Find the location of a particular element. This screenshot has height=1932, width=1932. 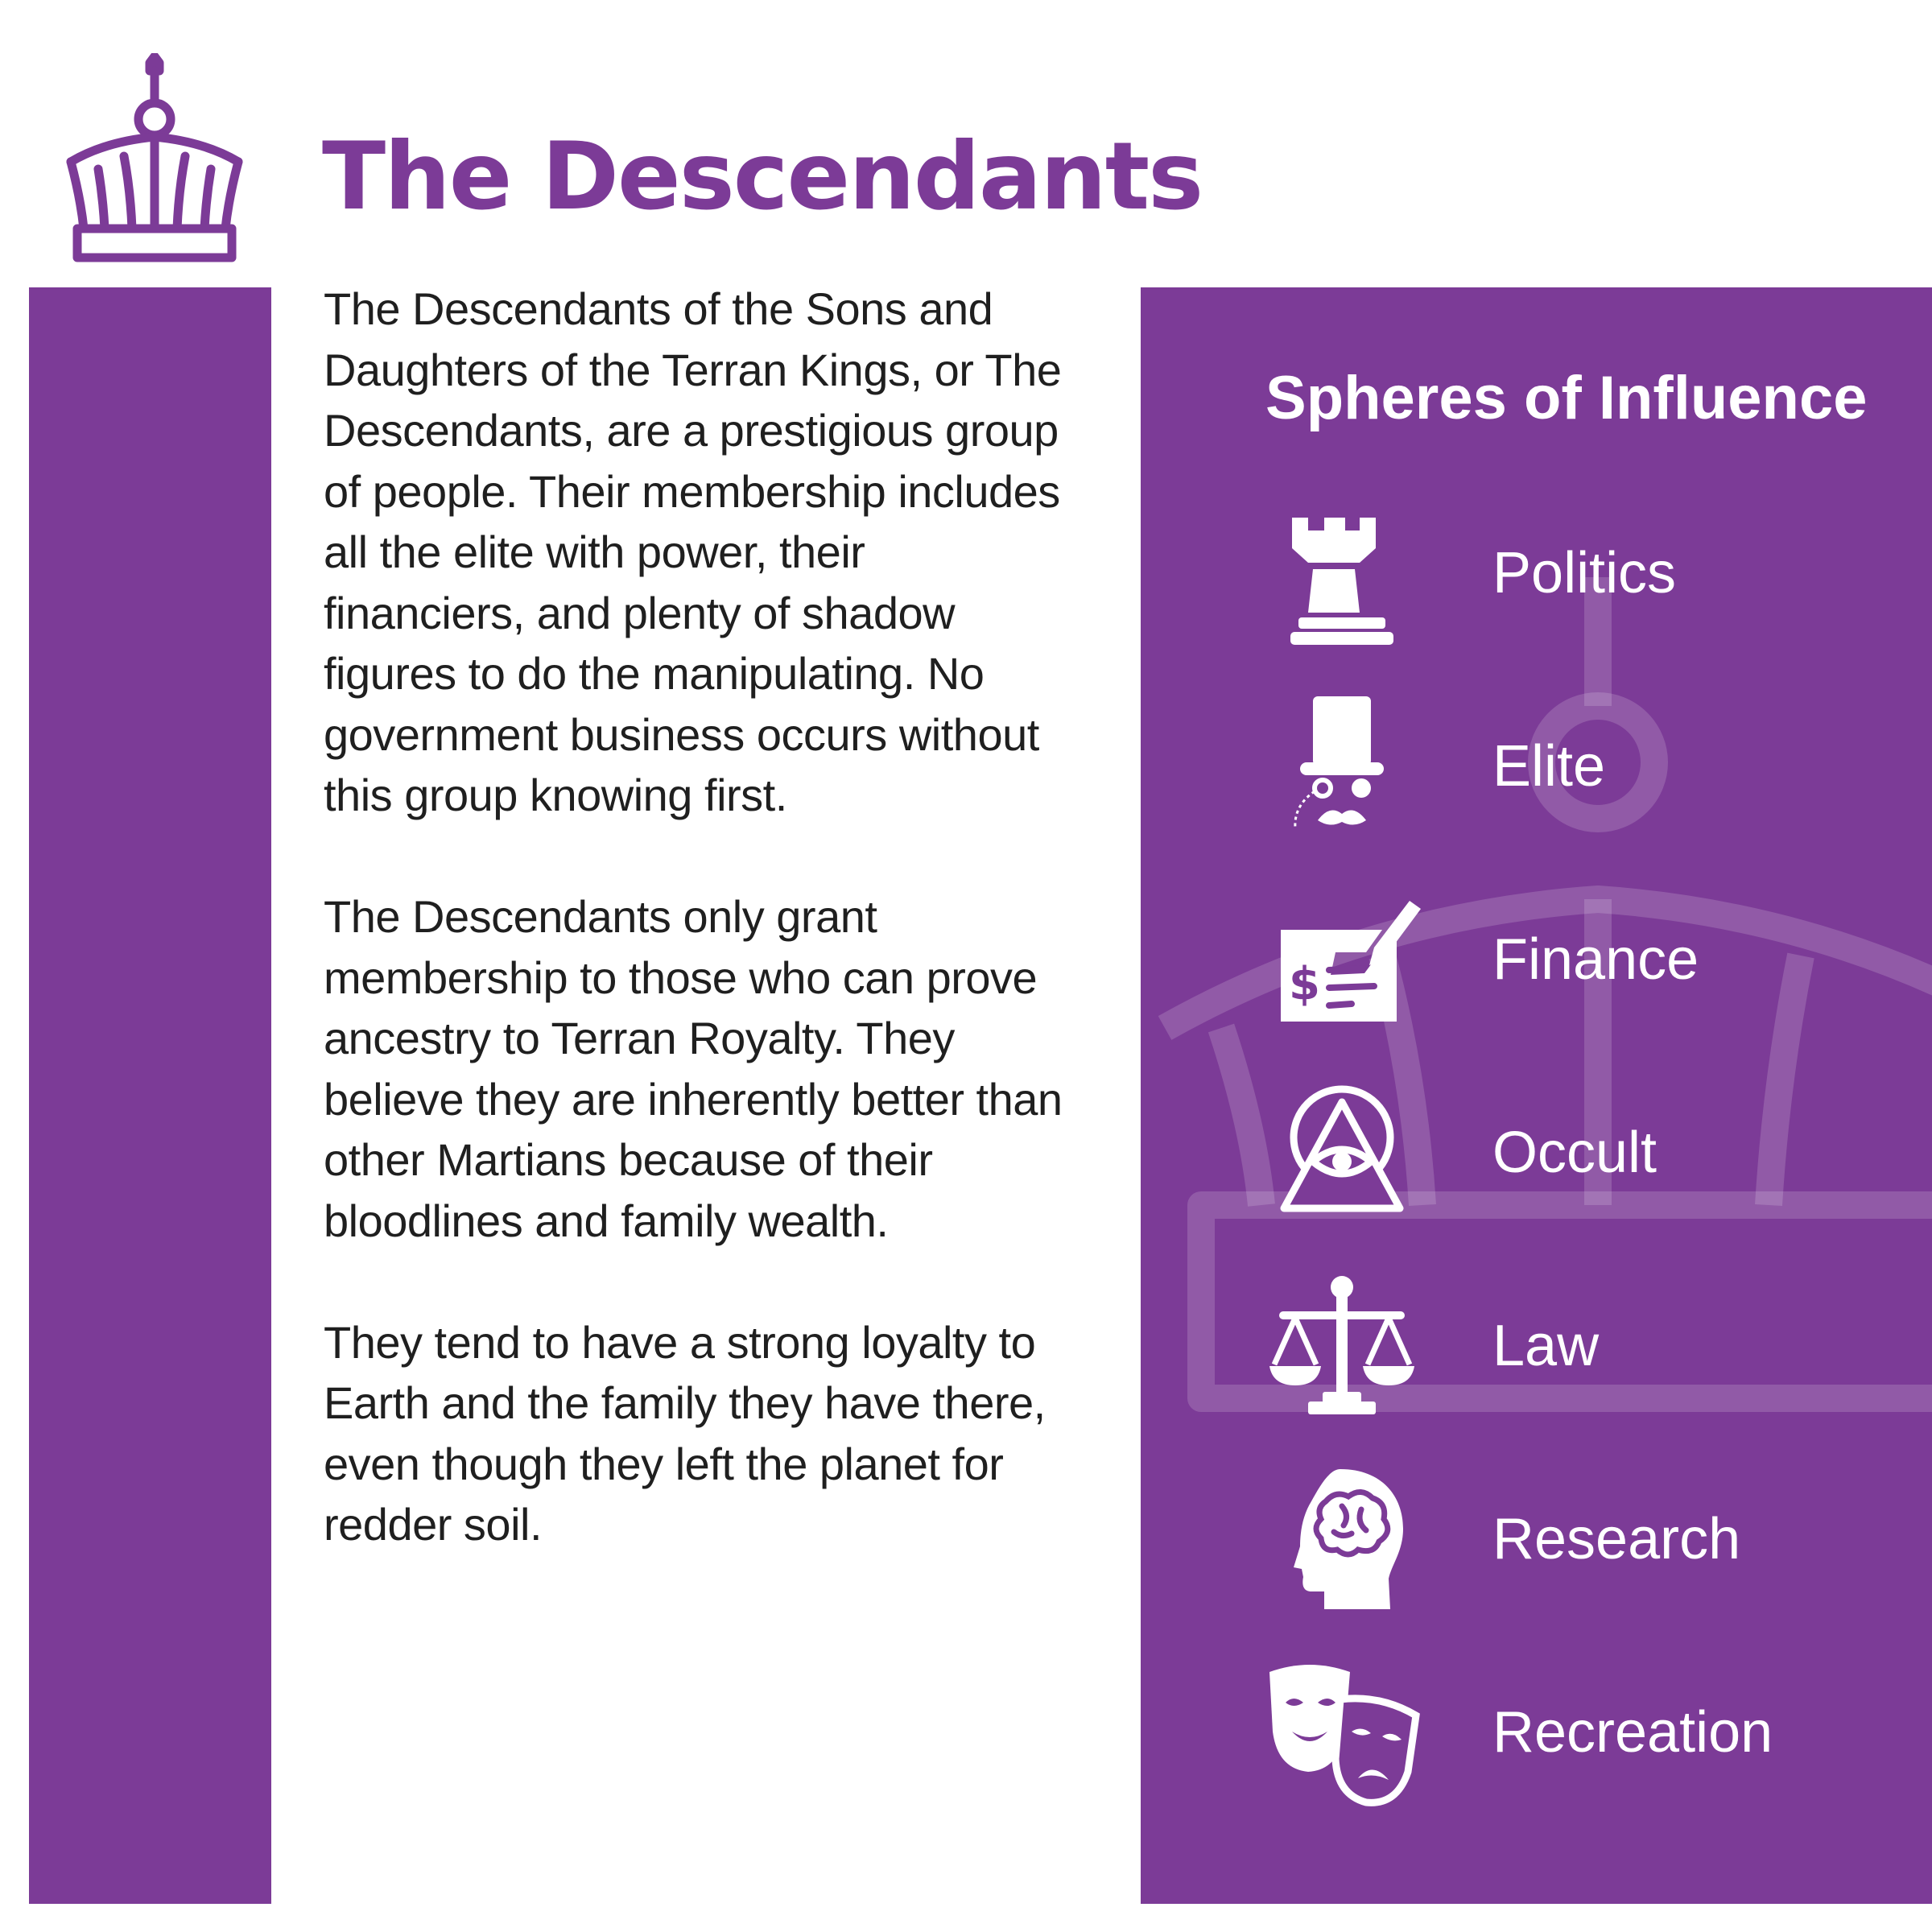

check-signing-icon: $ is located at coordinates (1351, 961).